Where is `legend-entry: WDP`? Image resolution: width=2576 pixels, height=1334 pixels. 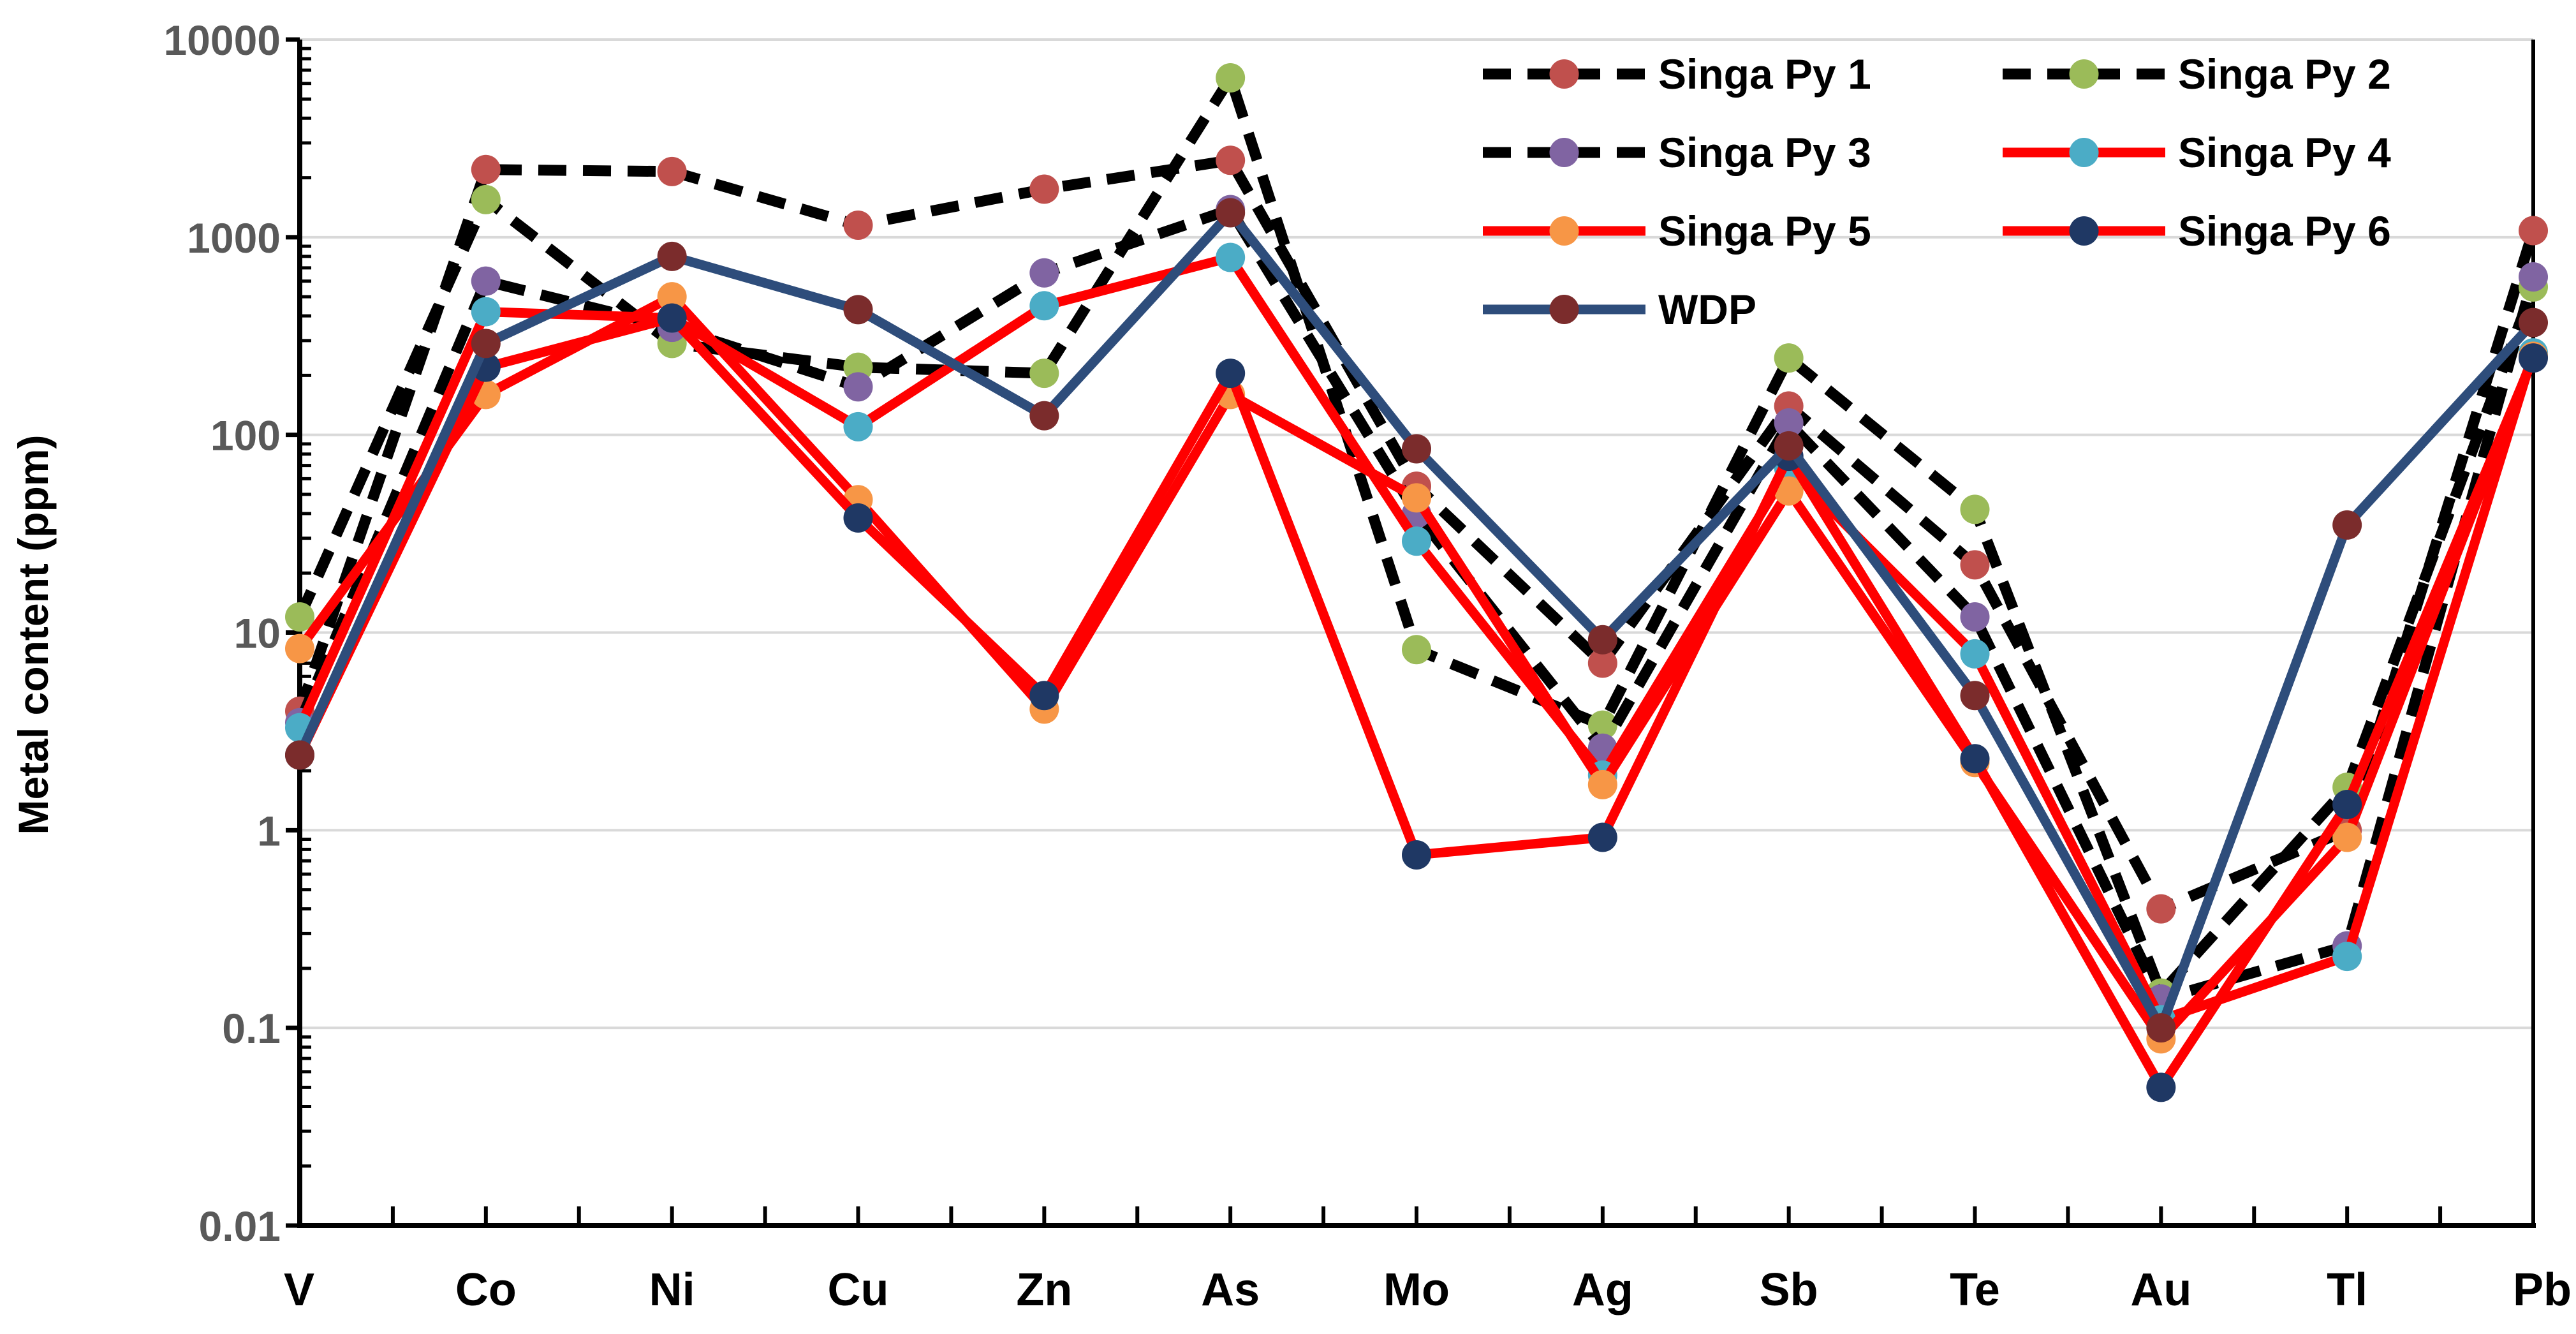
legend-entry: WDP is located at coordinates (1619, 309).